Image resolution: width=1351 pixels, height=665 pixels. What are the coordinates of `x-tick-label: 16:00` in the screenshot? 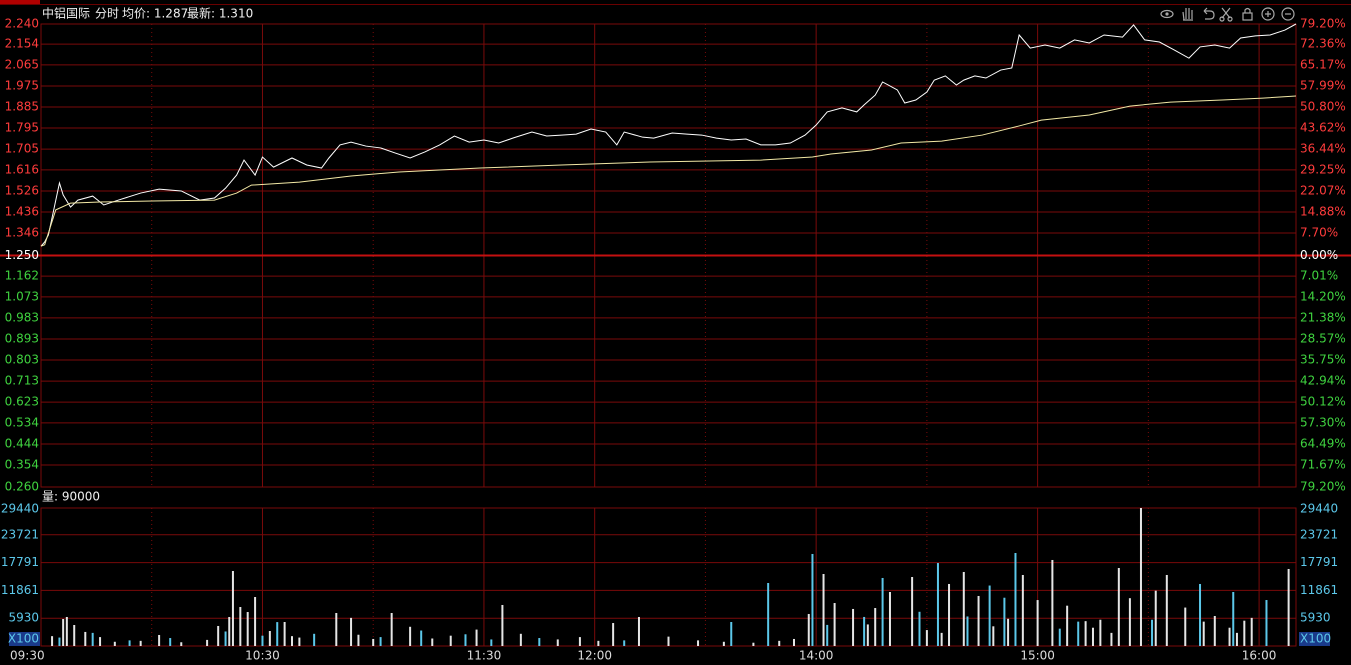 It's located at (1259, 656).